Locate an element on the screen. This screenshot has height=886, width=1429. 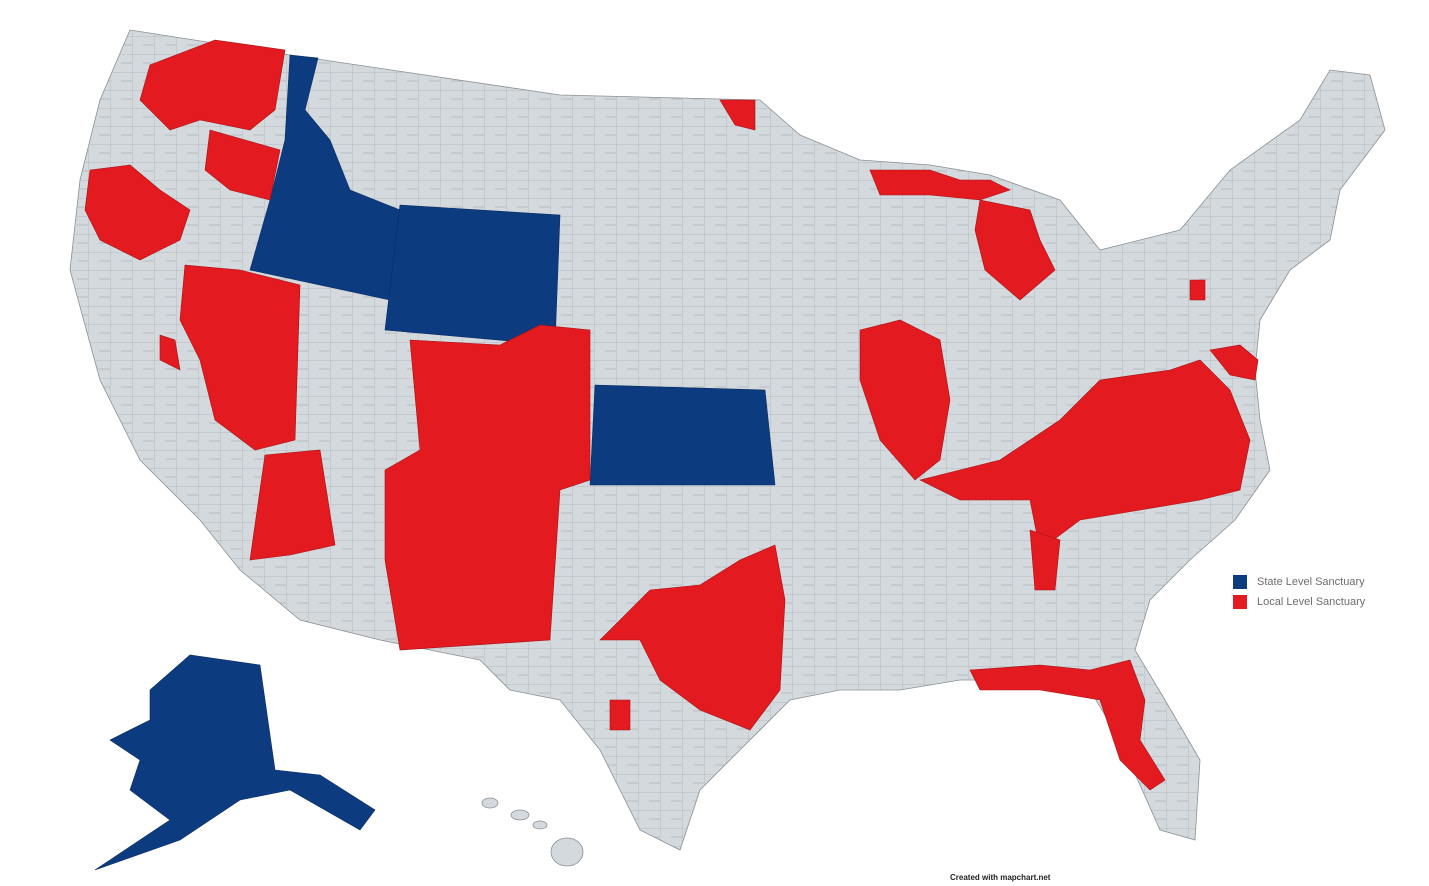
credit: Created with mapchart.net is located at coordinates (1000, 877).